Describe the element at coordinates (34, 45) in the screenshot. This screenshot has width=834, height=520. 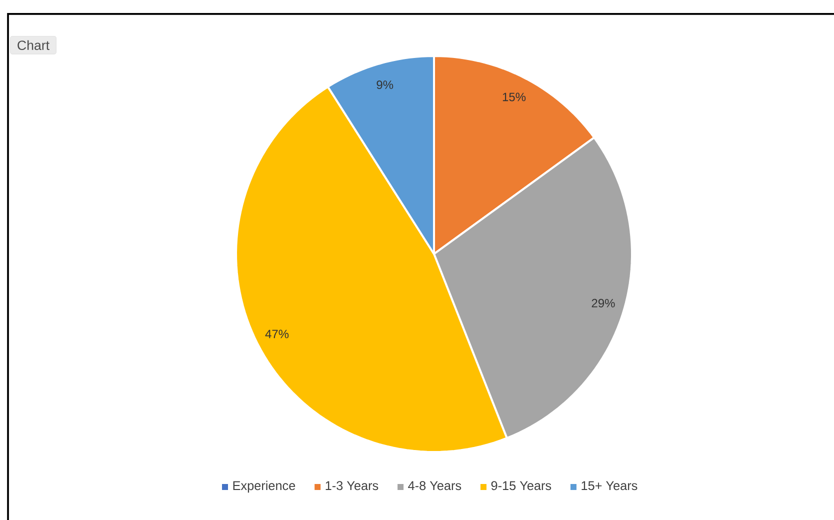
I see `text: Chart` at that location.